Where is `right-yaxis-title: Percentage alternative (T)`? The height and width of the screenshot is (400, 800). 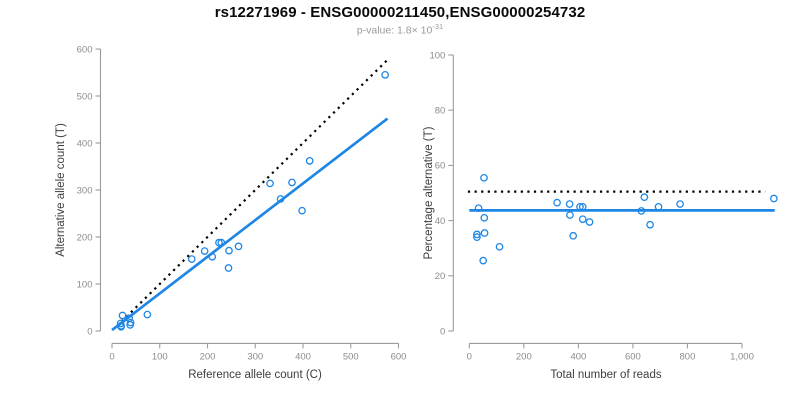
right-yaxis-title: Percentage alternative (T) is located at coordinates (429, 192).